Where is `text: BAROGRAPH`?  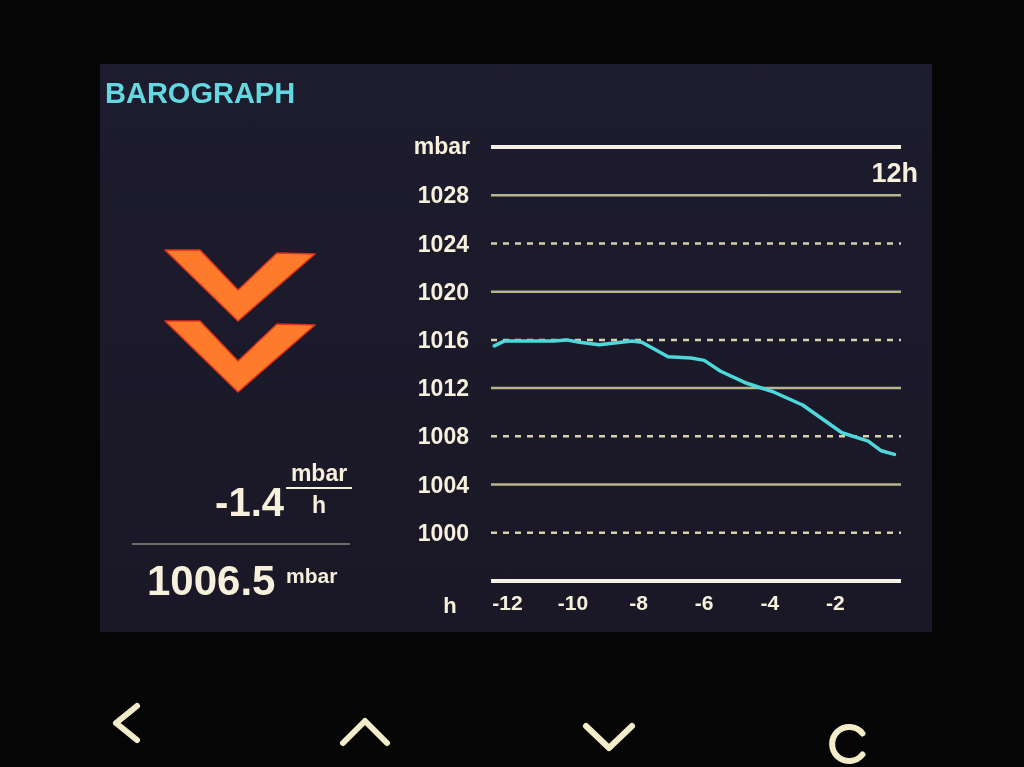
text: BAROGRAPH is located at coordinates (200, 93).